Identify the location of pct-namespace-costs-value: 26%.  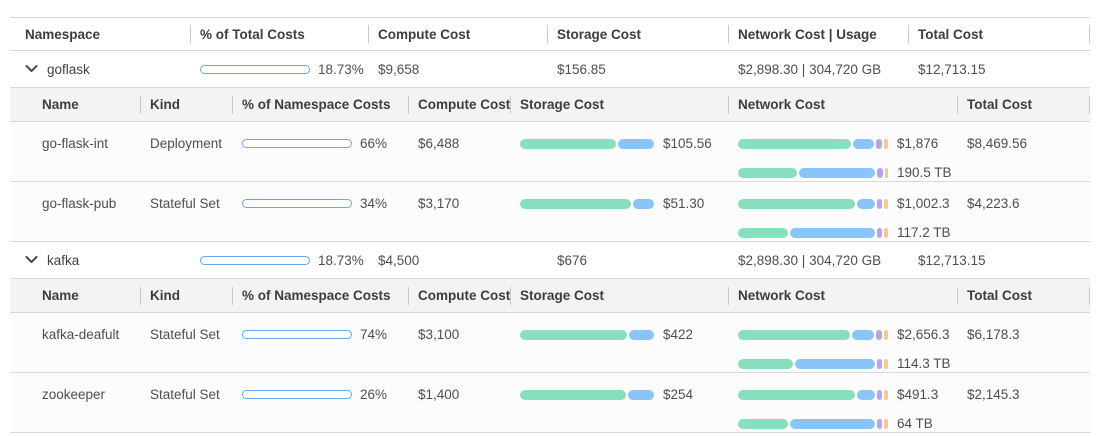
(374, 394).